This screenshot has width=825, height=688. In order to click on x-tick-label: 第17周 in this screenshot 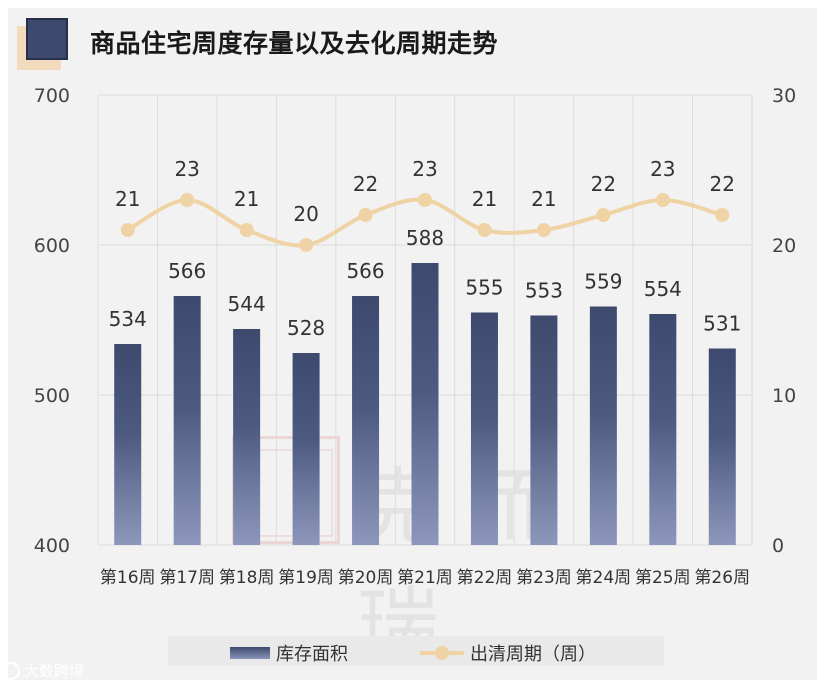, I will do `click(187, 578)`.